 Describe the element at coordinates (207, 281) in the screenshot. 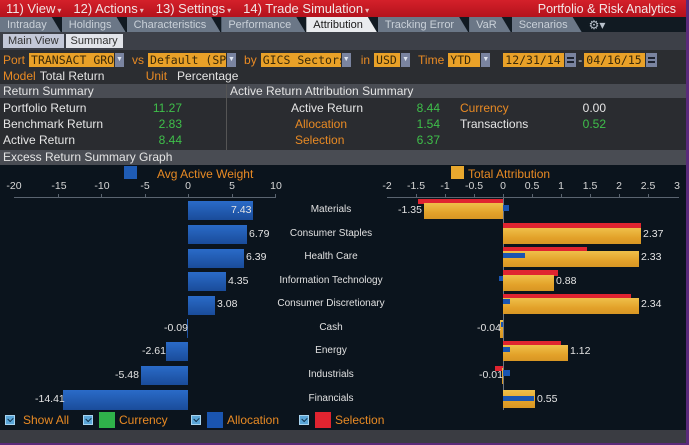

I see `weight-bar-information-technology` at that location.